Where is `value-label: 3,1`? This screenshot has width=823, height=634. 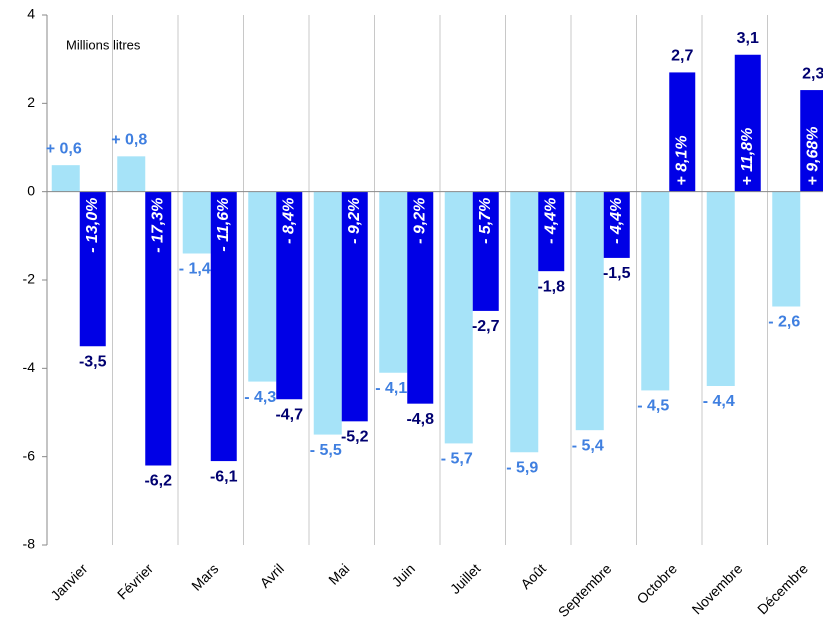 value-label: 3,1 is located at coordinates (748, 38).